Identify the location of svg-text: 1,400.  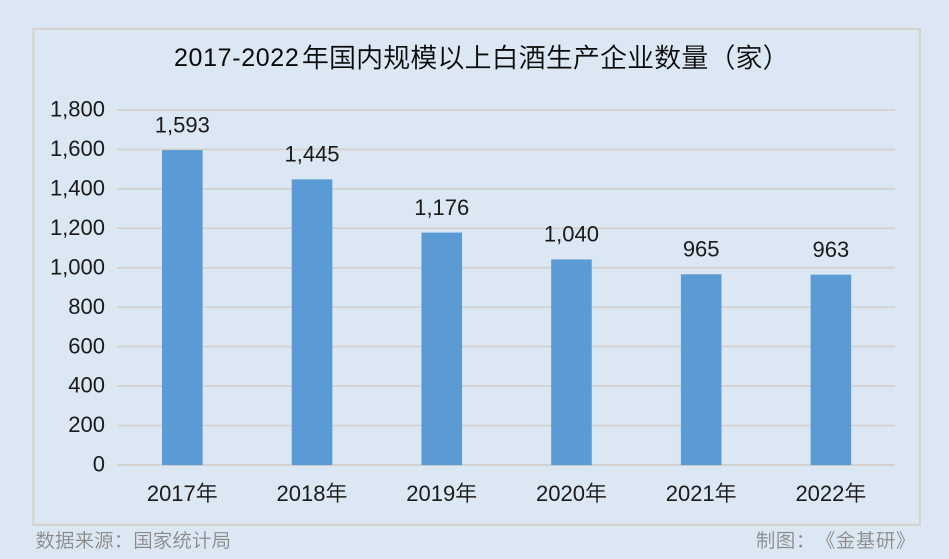
(77, 187).